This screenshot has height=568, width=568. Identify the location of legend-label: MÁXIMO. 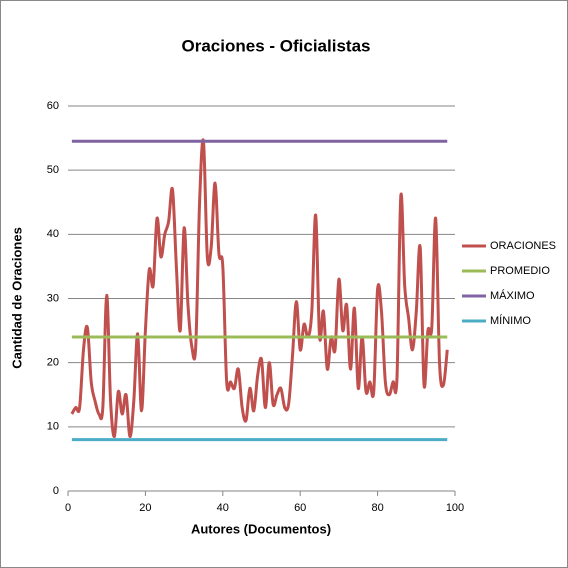
(512, 295).